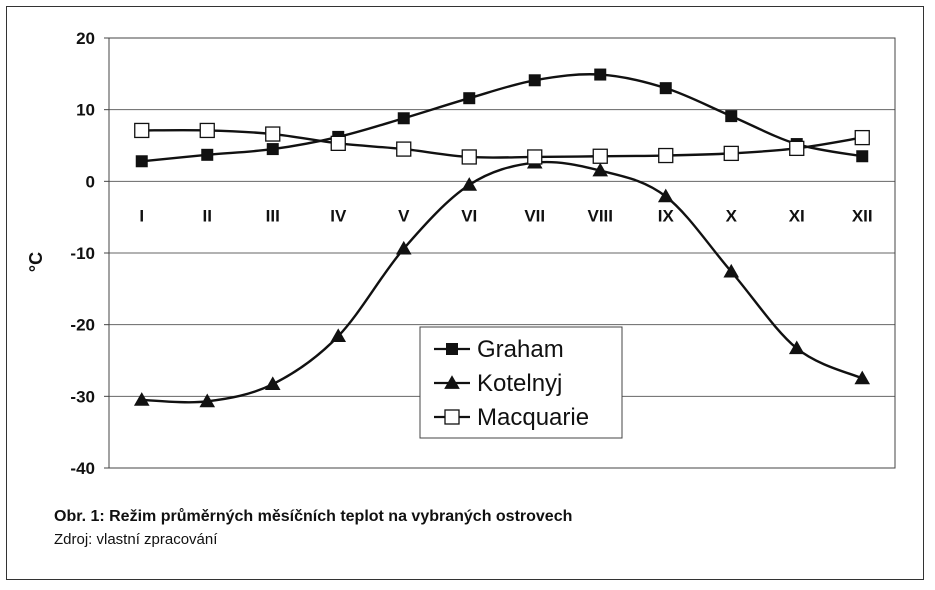 The image size is (935, 590). What do you see at coordinates (82, 468) in the screenshot?
I see `y-tick-label: -40` at bounding box center [82, 468].